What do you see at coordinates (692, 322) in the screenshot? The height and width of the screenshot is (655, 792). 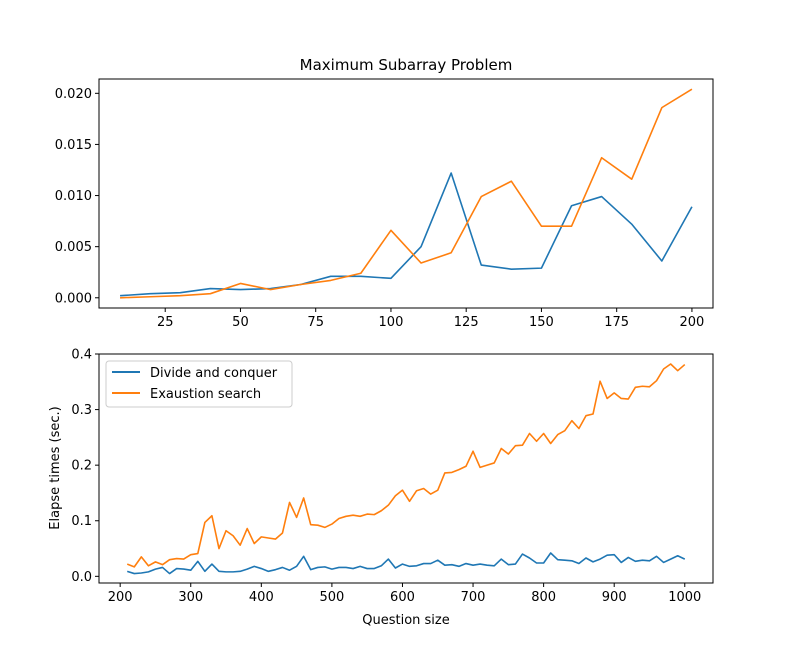 I see `top-x-tick-label: 200` at bounding box center [692, 322].